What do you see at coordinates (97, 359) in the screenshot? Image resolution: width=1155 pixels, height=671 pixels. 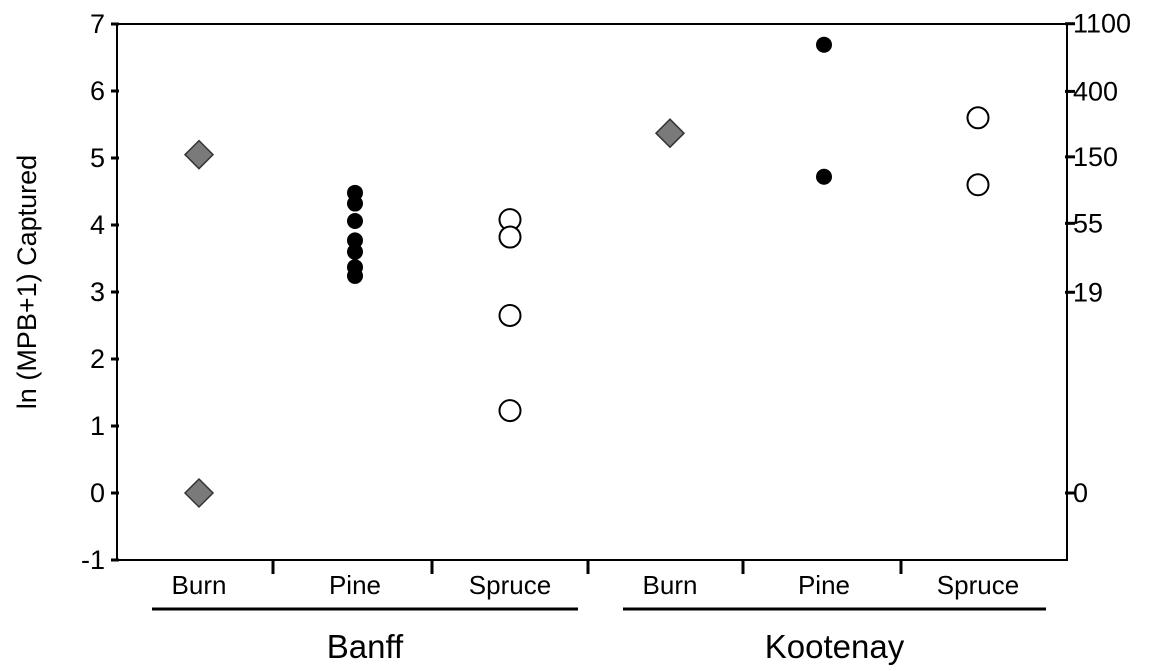 I see `y-tick-label: 2` at bounding box center [97, 359].